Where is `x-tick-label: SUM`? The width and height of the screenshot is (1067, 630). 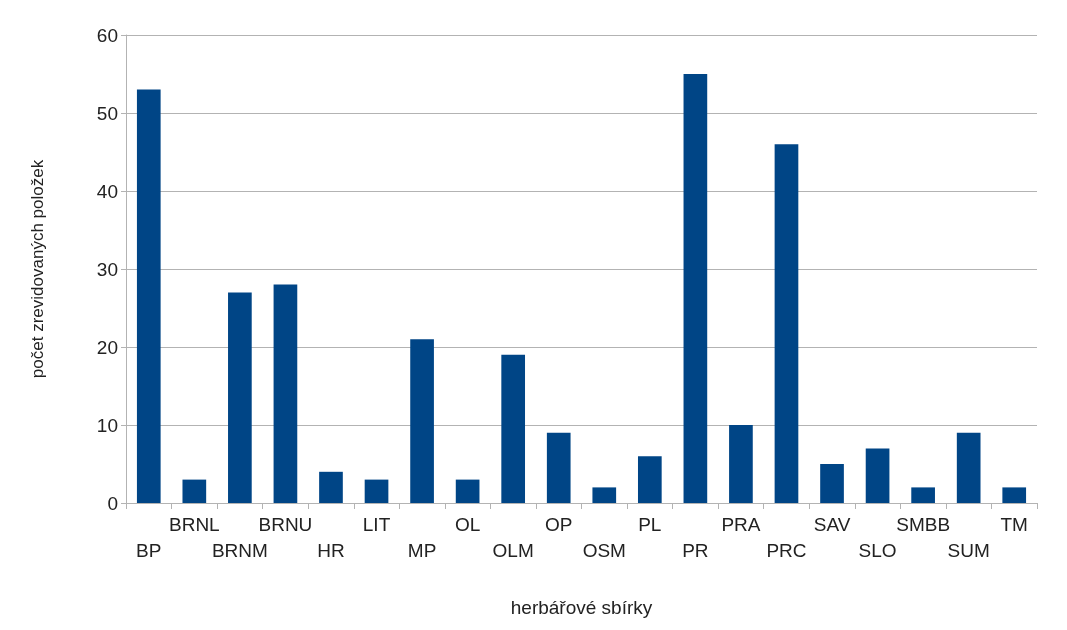 x-tick-label: SUM is located at coordinates (968, 550).